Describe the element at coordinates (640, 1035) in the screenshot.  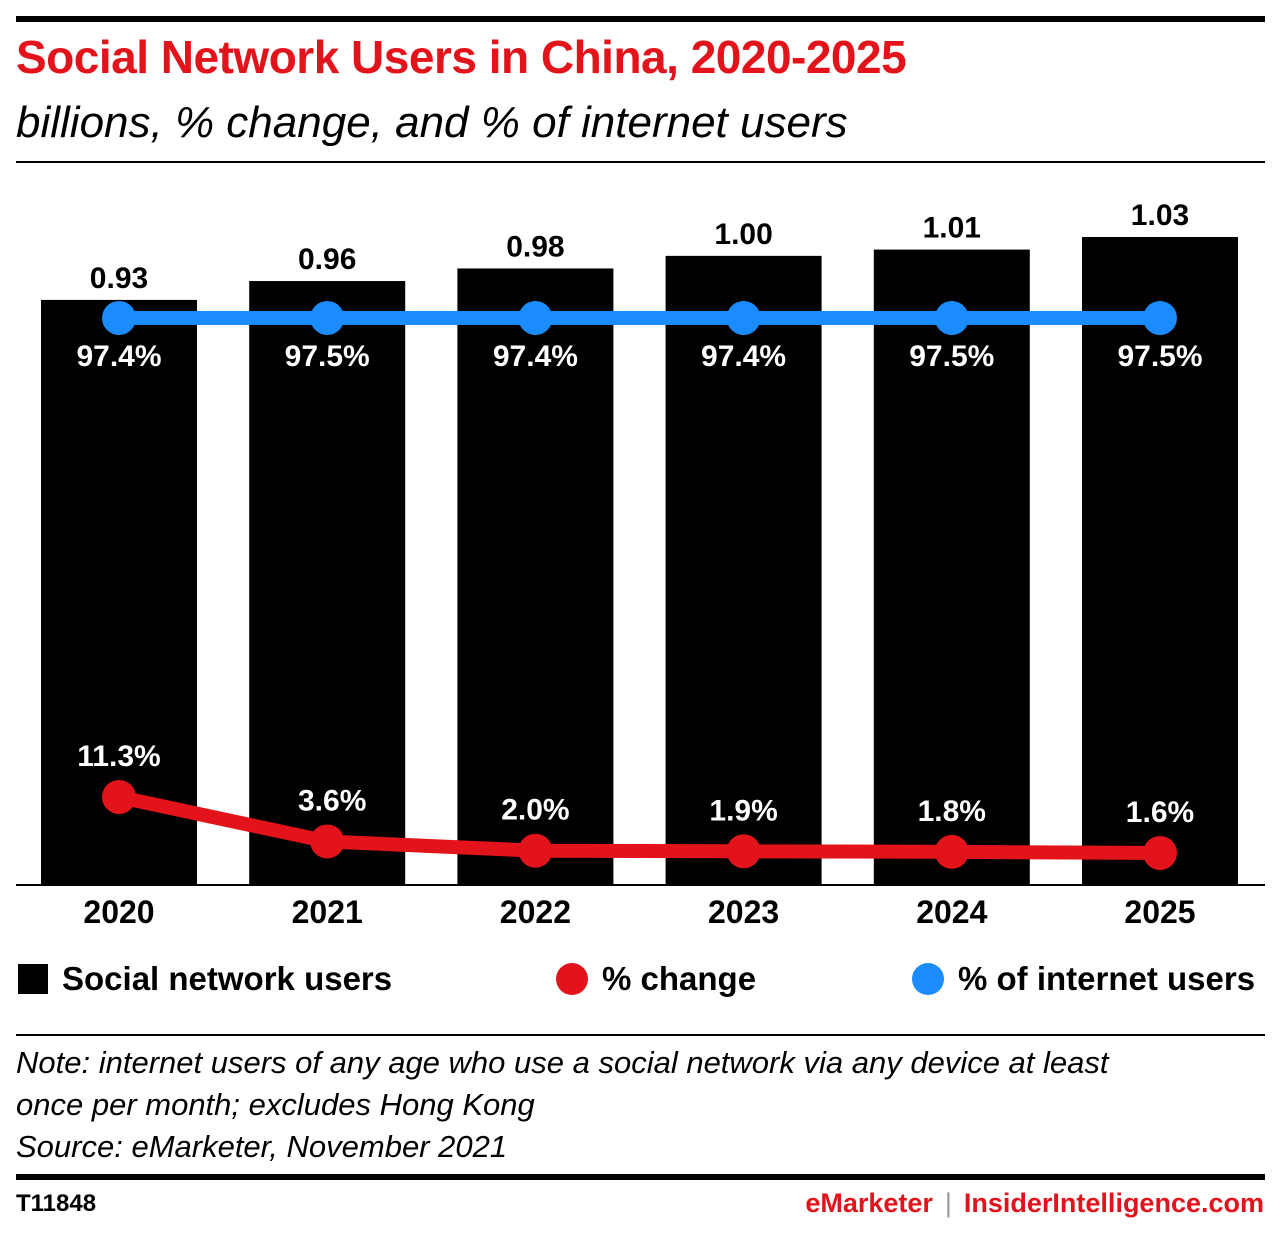
I see `notes-rule` at that location.